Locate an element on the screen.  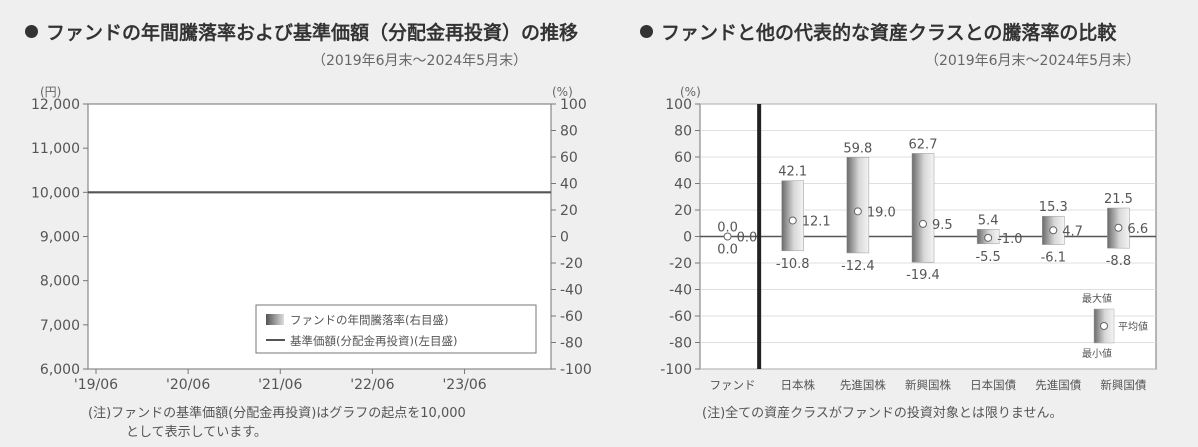
left-y-tick-label: 7,000 is located at coordinates (60, 326).